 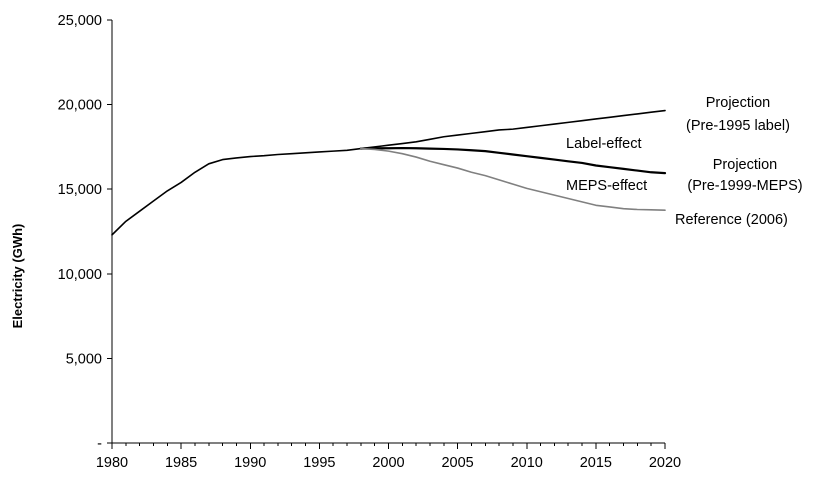 I want to click on x-tick-label: 1990, so click(x=250, y=463).